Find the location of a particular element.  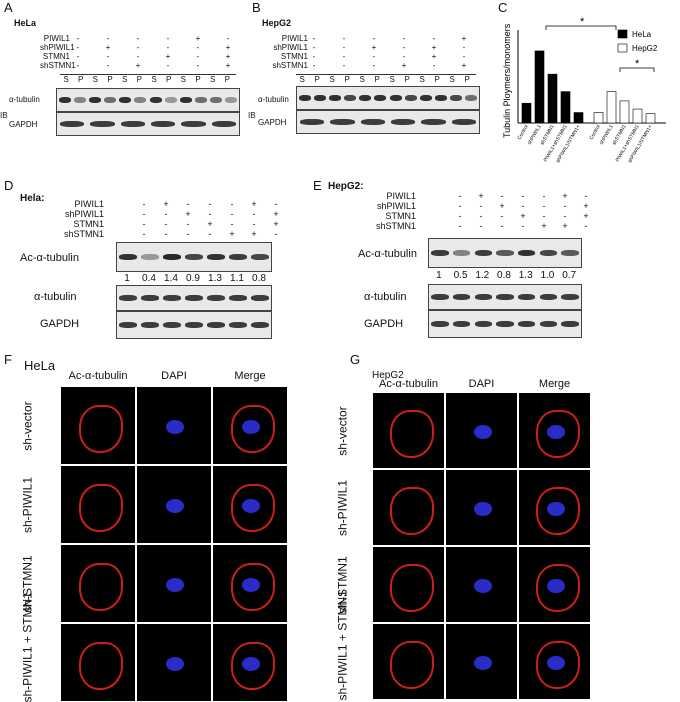

band-ratio: 0.4 is located at coordinates (149, 278).